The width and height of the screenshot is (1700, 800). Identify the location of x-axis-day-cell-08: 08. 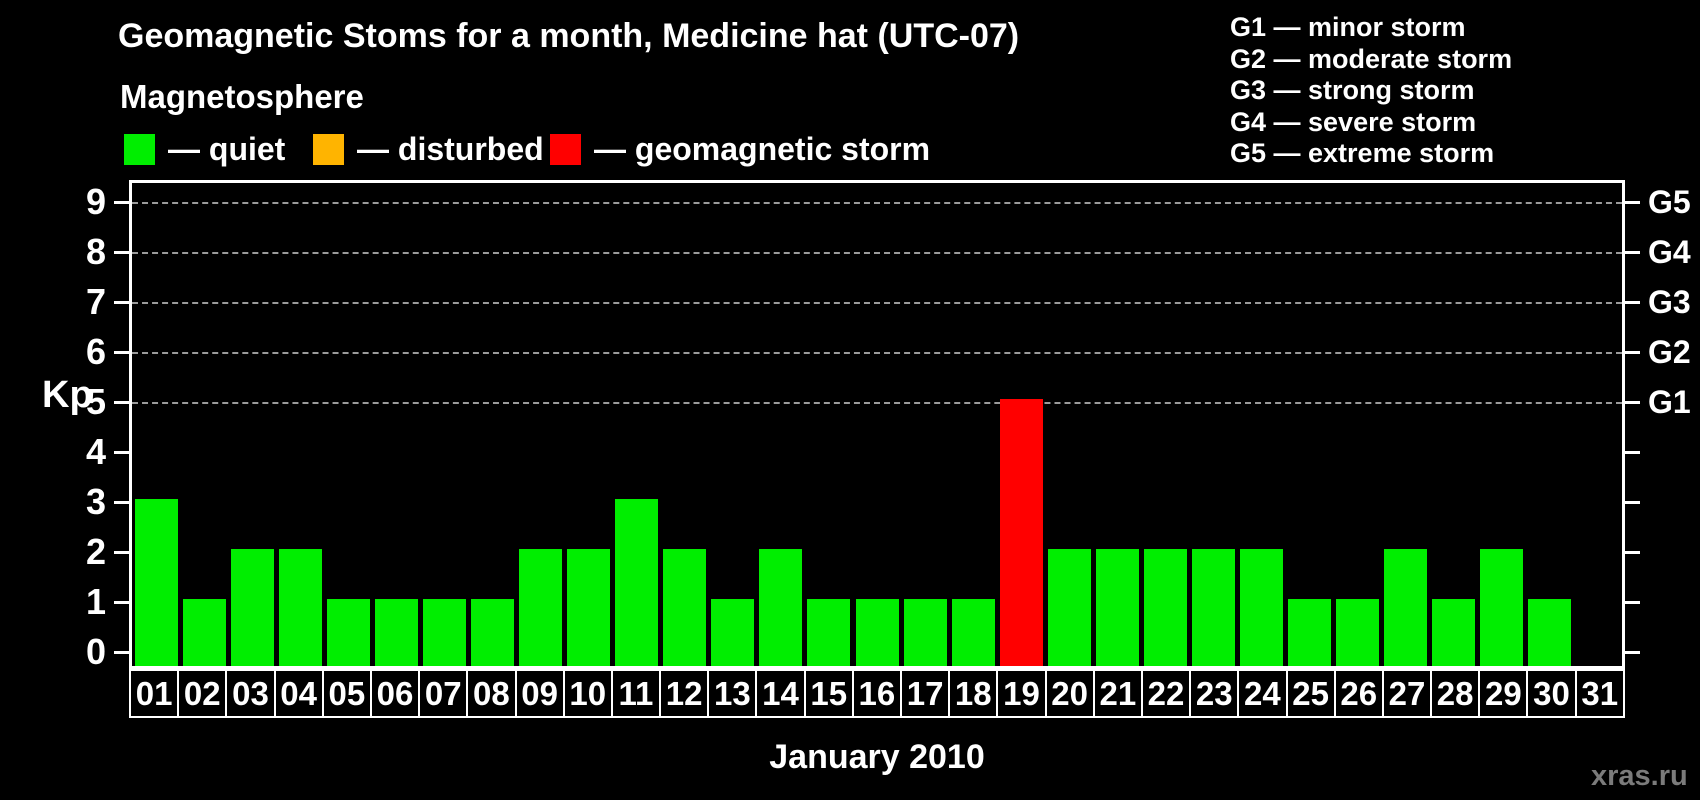
(491, 693).